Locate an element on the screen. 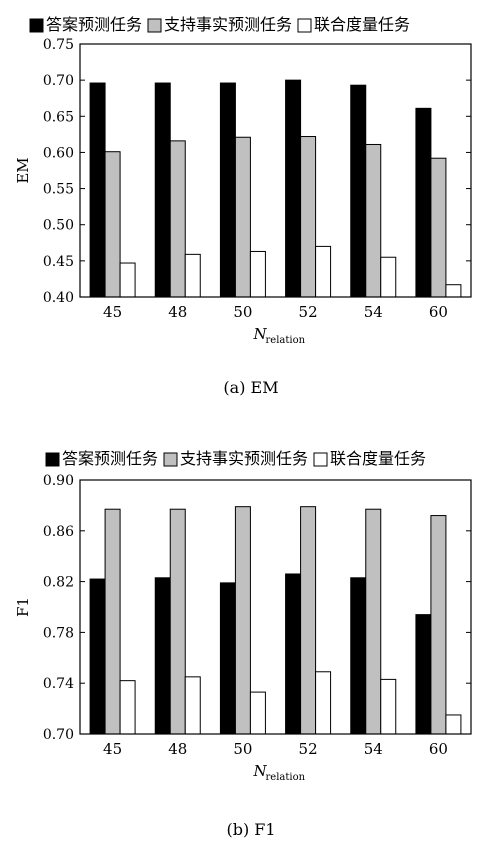  y-tick-label: 0.86 is located at coordinates (58, 532).